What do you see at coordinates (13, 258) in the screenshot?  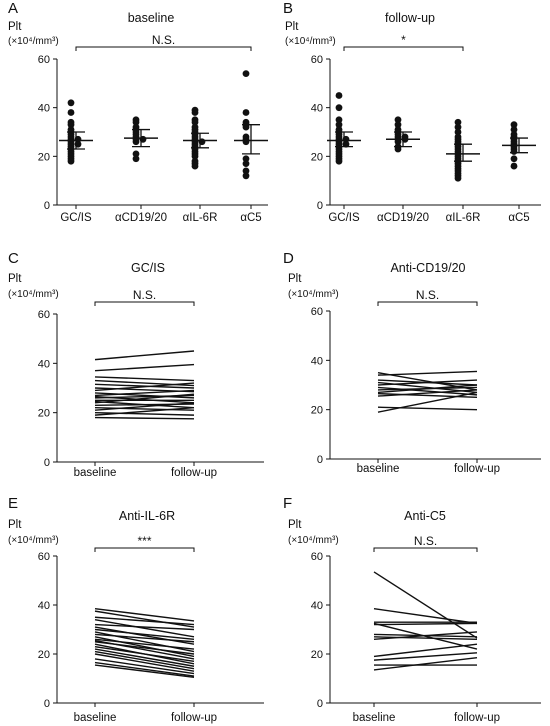 I see `panel-letter: C` at bounding box center [13, 258].